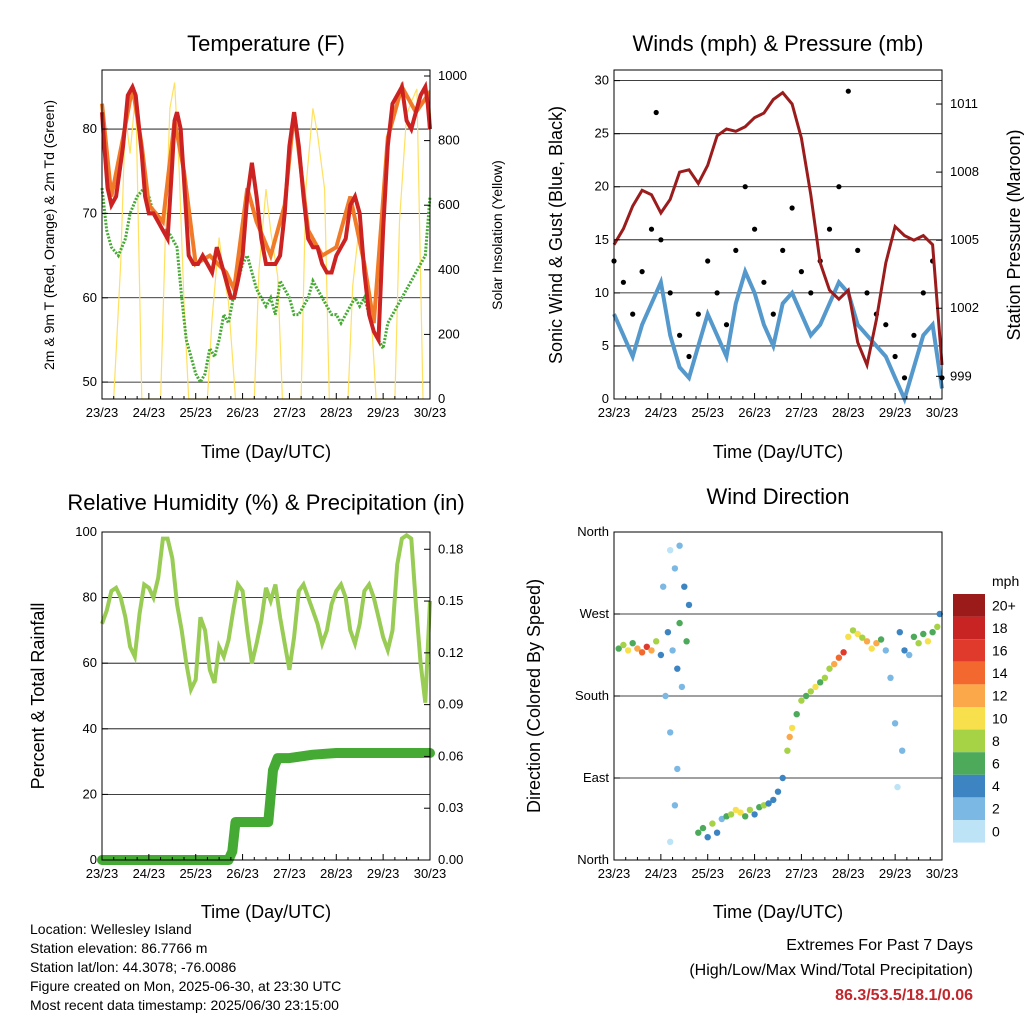 This screenshot has height=1024, width=1024. I want to click on solar-series, so click(268, 241).